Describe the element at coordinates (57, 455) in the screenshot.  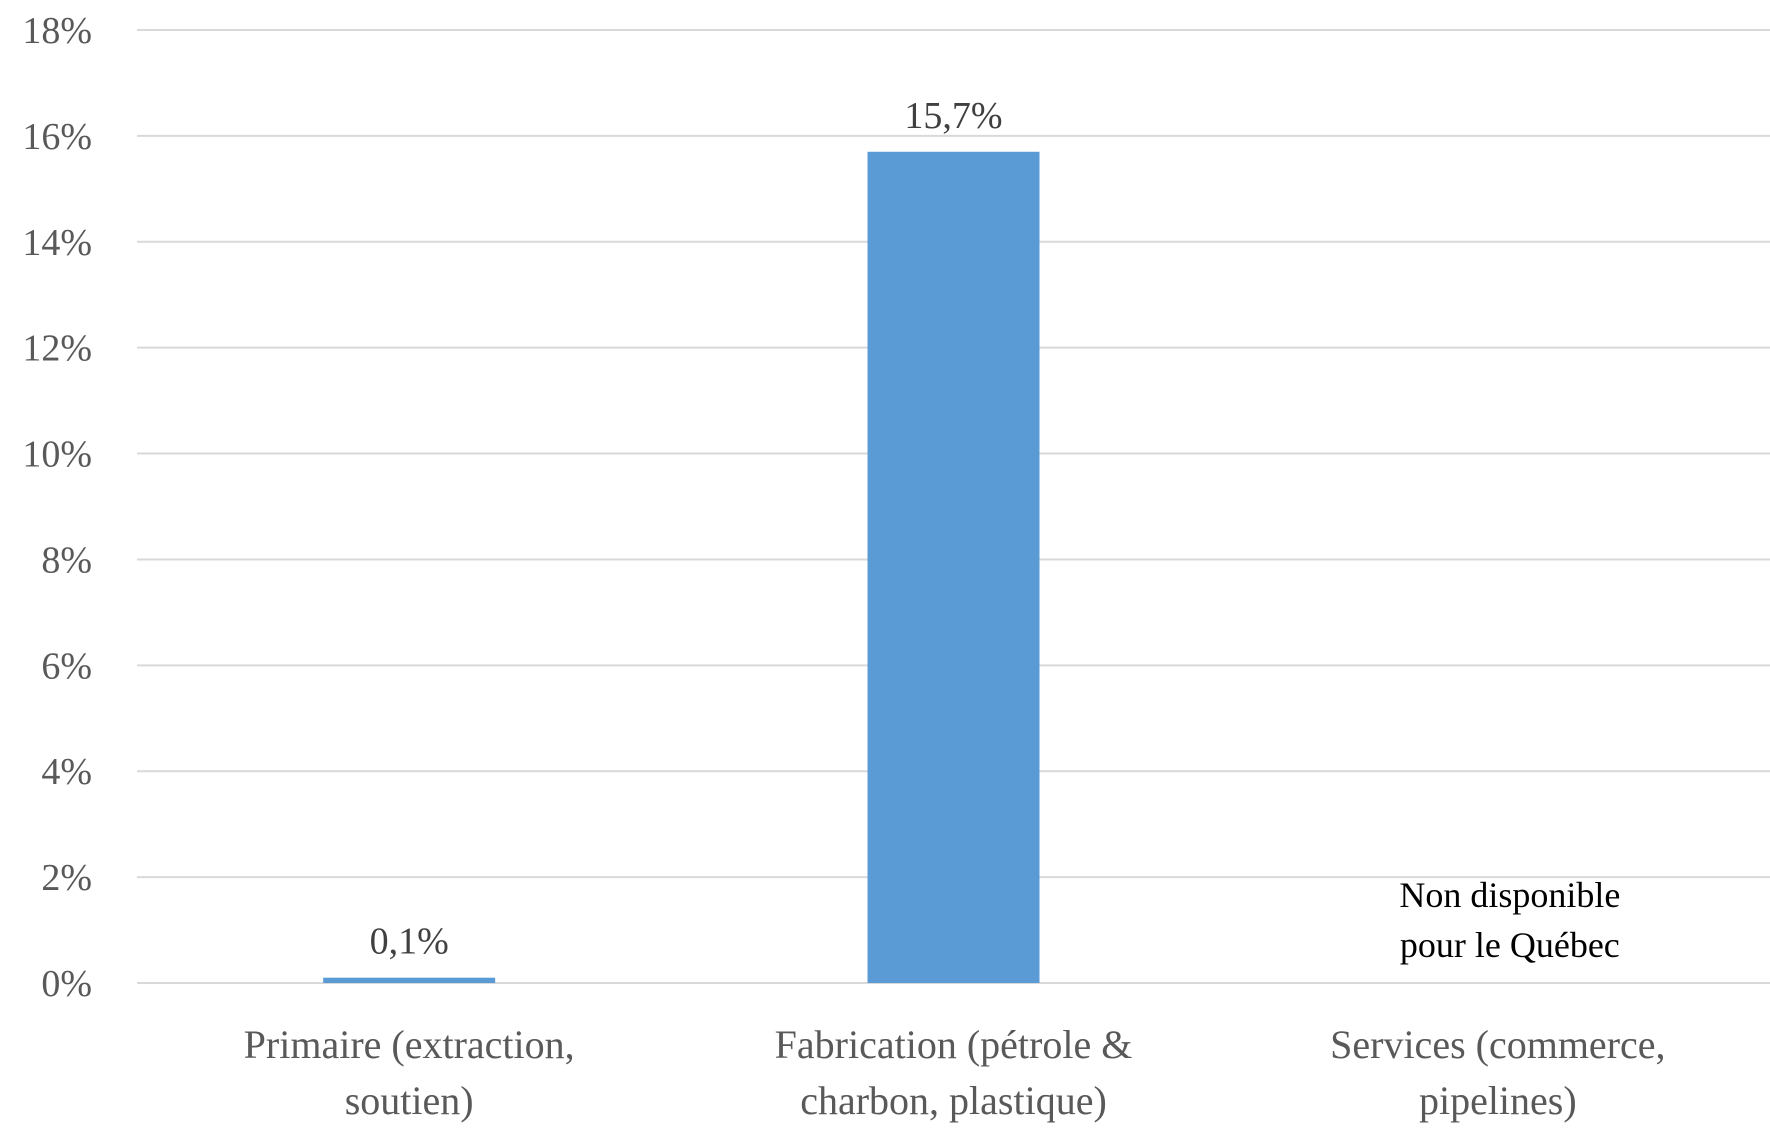
I see `y-tick-label: 10%` at that location.